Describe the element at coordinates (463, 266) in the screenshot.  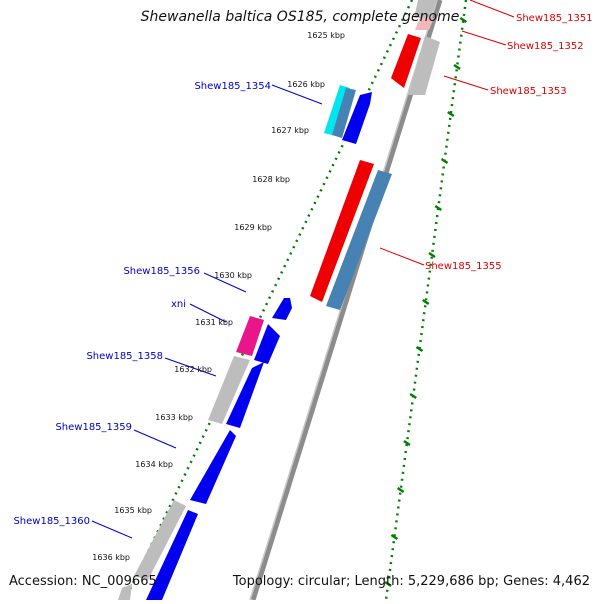
I see `gene-label-shew185-1355: Shew185_1355` at that location.